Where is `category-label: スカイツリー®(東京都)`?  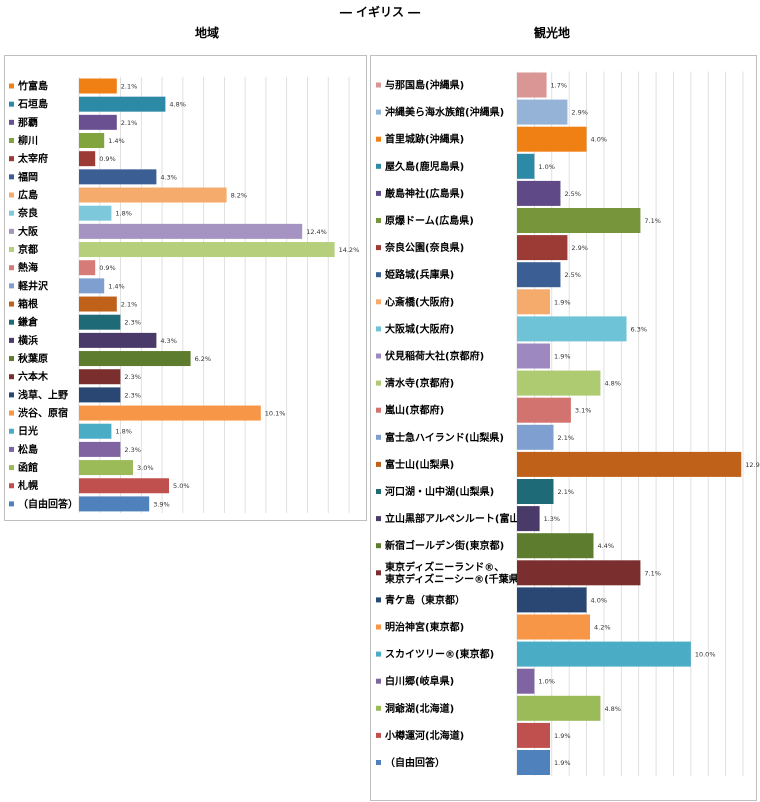
category-label: スカイツリー®(東京都) is located at coordinates (439, 654).